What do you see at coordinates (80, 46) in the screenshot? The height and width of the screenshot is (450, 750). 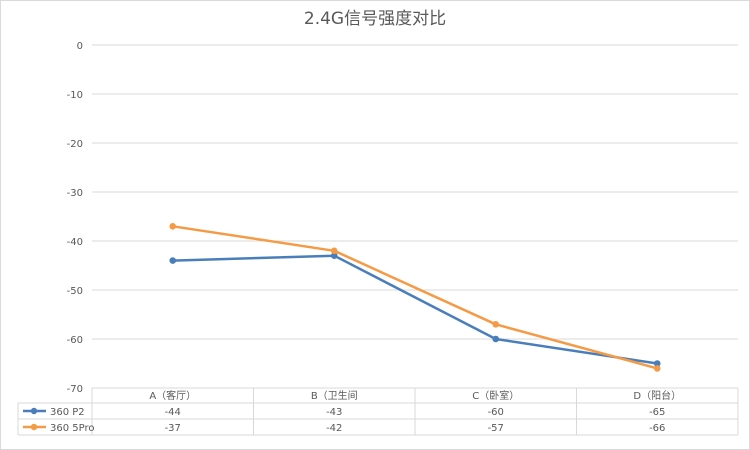 I see `y-tick-label: 0` at bounding box center [80, 46].